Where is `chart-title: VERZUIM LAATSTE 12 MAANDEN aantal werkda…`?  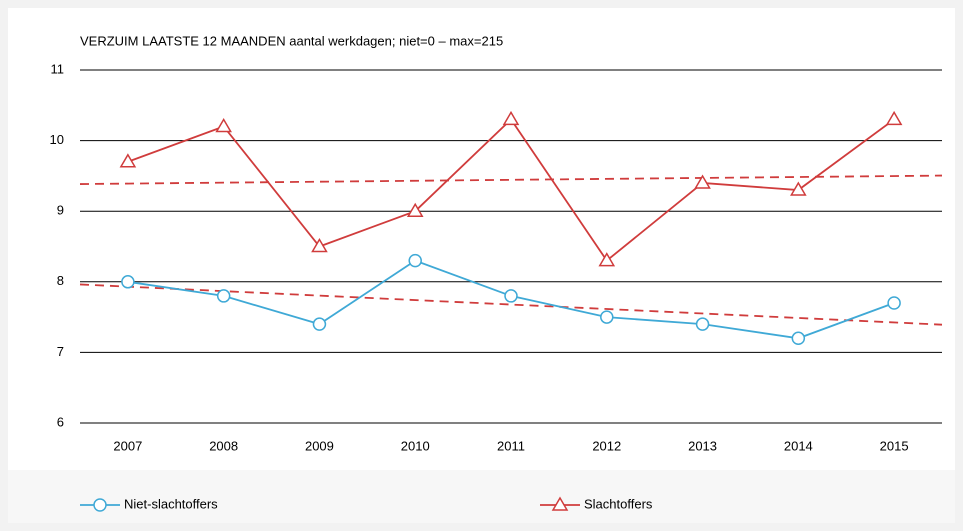
chart-title: VERZUIM LAATSTE 12 MAANDEN aantal werkda… is located at coordinates (291, 40).